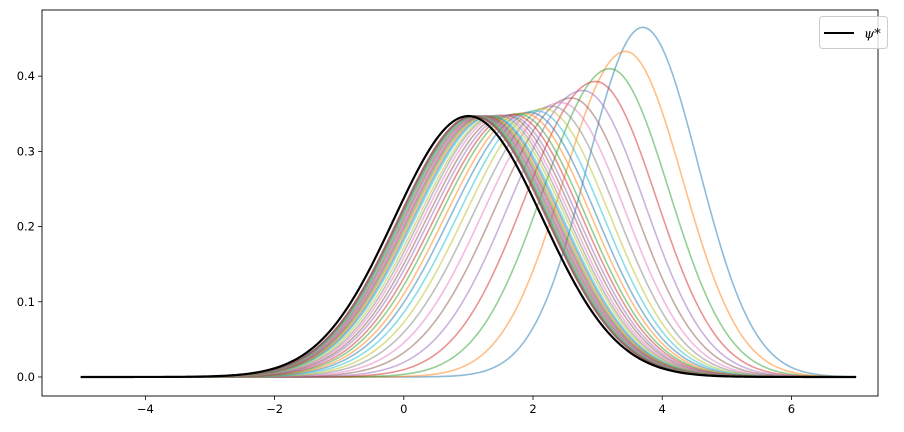 Image resolution: width=904 pixels, height=432 pixels. Describe the element at coordinates (532, 409) in the screenshot. I see `x-tick-label: 2` at that location.